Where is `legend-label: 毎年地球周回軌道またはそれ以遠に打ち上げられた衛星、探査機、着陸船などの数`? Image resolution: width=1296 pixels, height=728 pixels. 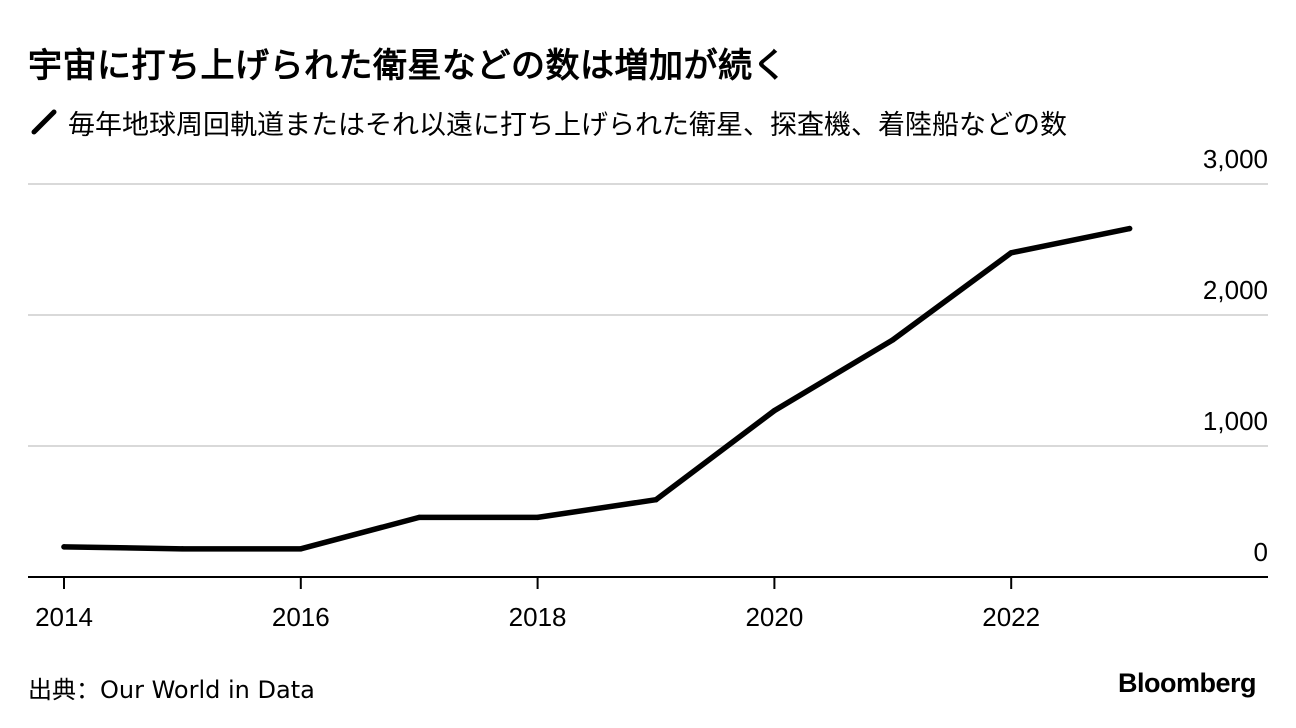
legend-label: 毎年地球周回軌道またはそれ以遠に打ち上げられた衛星、探査機、着陸船などの数 is located at coordinates (567, 125).